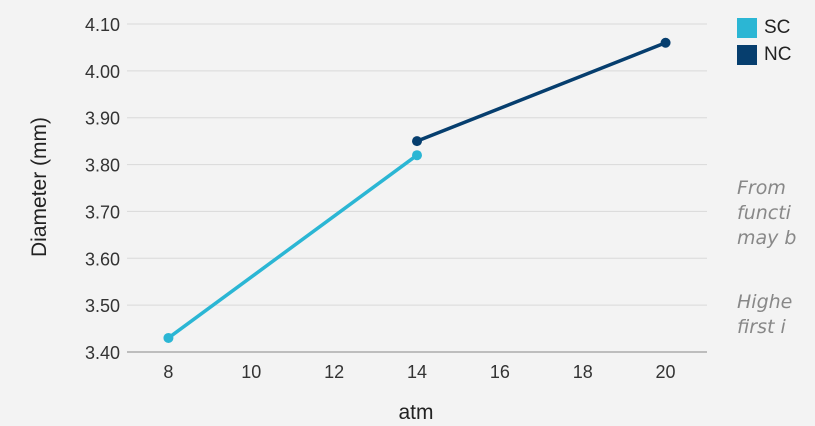 The image size is (815, 426). I want to click on y-tick-label: 3.60, so click(102, 259).